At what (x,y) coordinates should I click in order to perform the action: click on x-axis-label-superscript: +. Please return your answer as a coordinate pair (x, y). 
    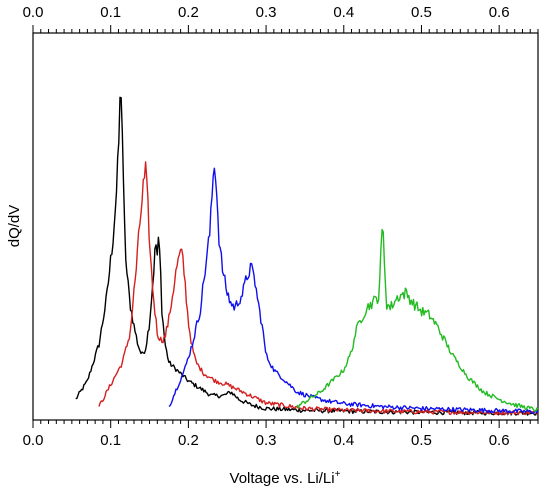
    Looking at the image, I should click on (338, 474).